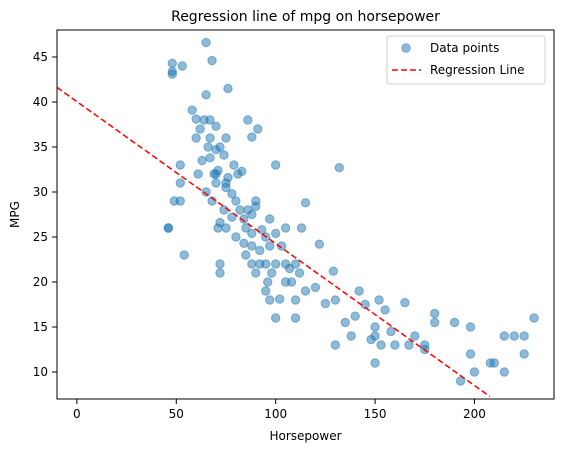 The height and width of the screenshot is (453, 563). Describe the element at coordinates (40, 192) in the screenshot. I see `y-tick-label: 30` at that location.